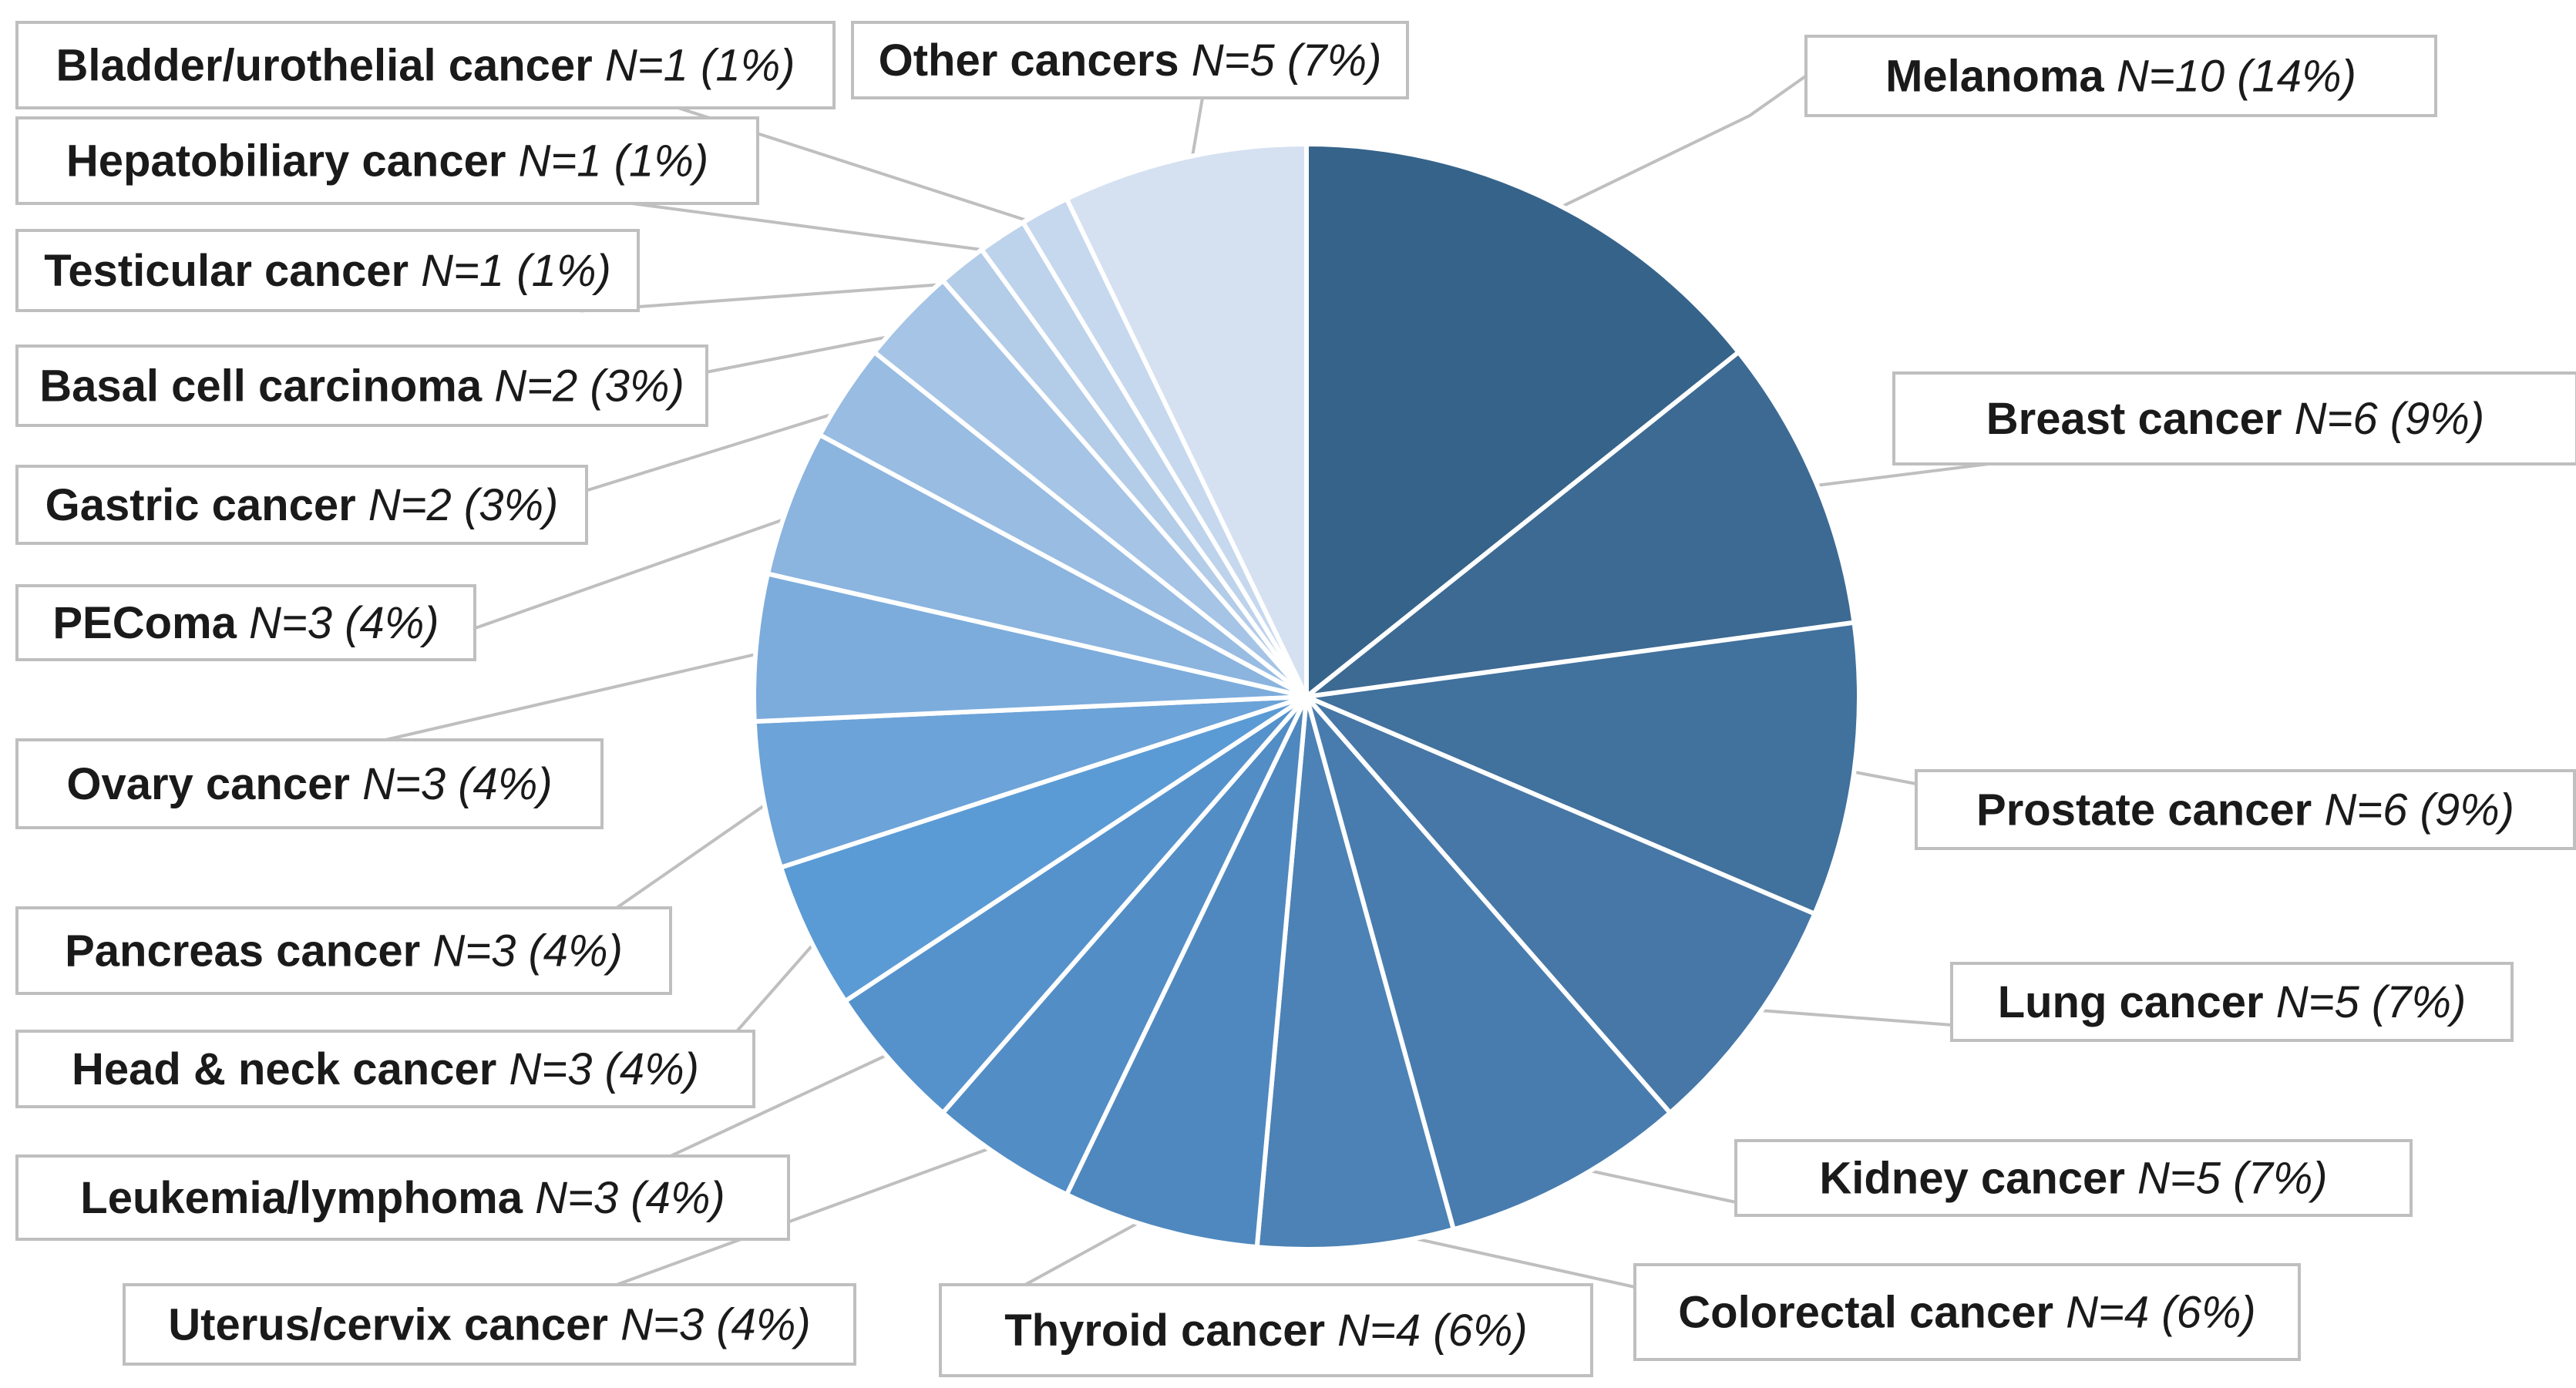 The width and height of the screenshot is (2576, 1388). What do you see at coordinates (1170, 1331) in the screenshot?
I see `label-category: Thyroid cancer` at bounding box center [1170, 1331].